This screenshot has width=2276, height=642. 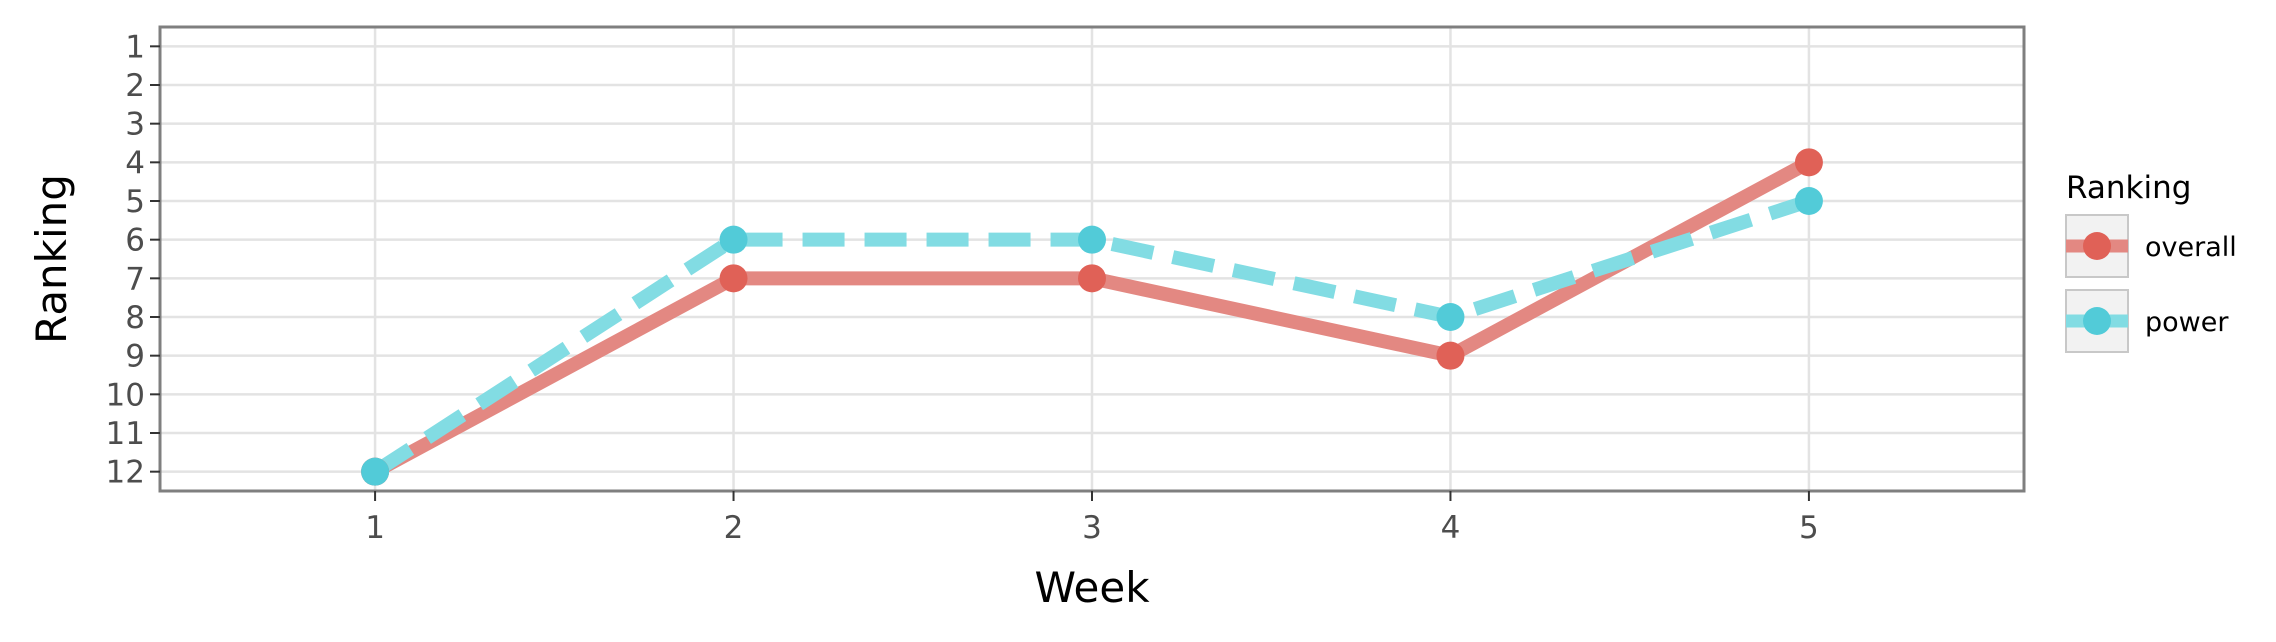 I want to click on x-tick-label: 5, so click(x=1809, y=528).